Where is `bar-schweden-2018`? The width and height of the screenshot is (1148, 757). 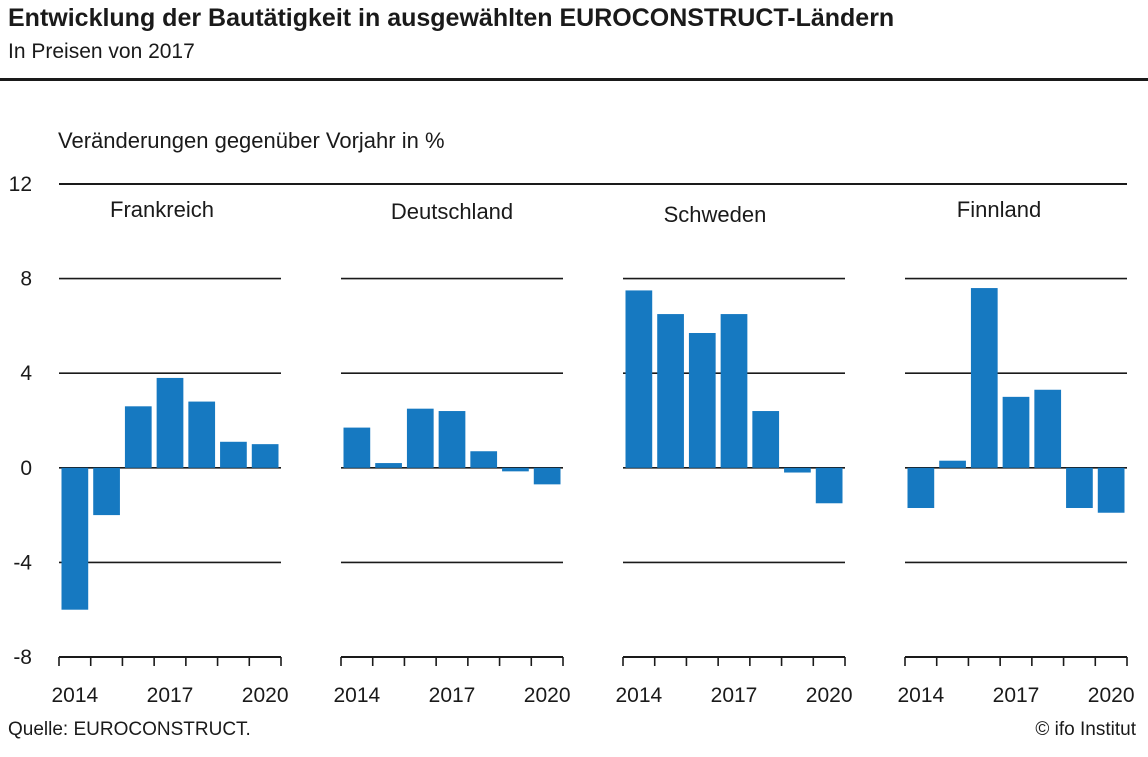 bar-schweden-2018 is located at coordinates (766, 439).